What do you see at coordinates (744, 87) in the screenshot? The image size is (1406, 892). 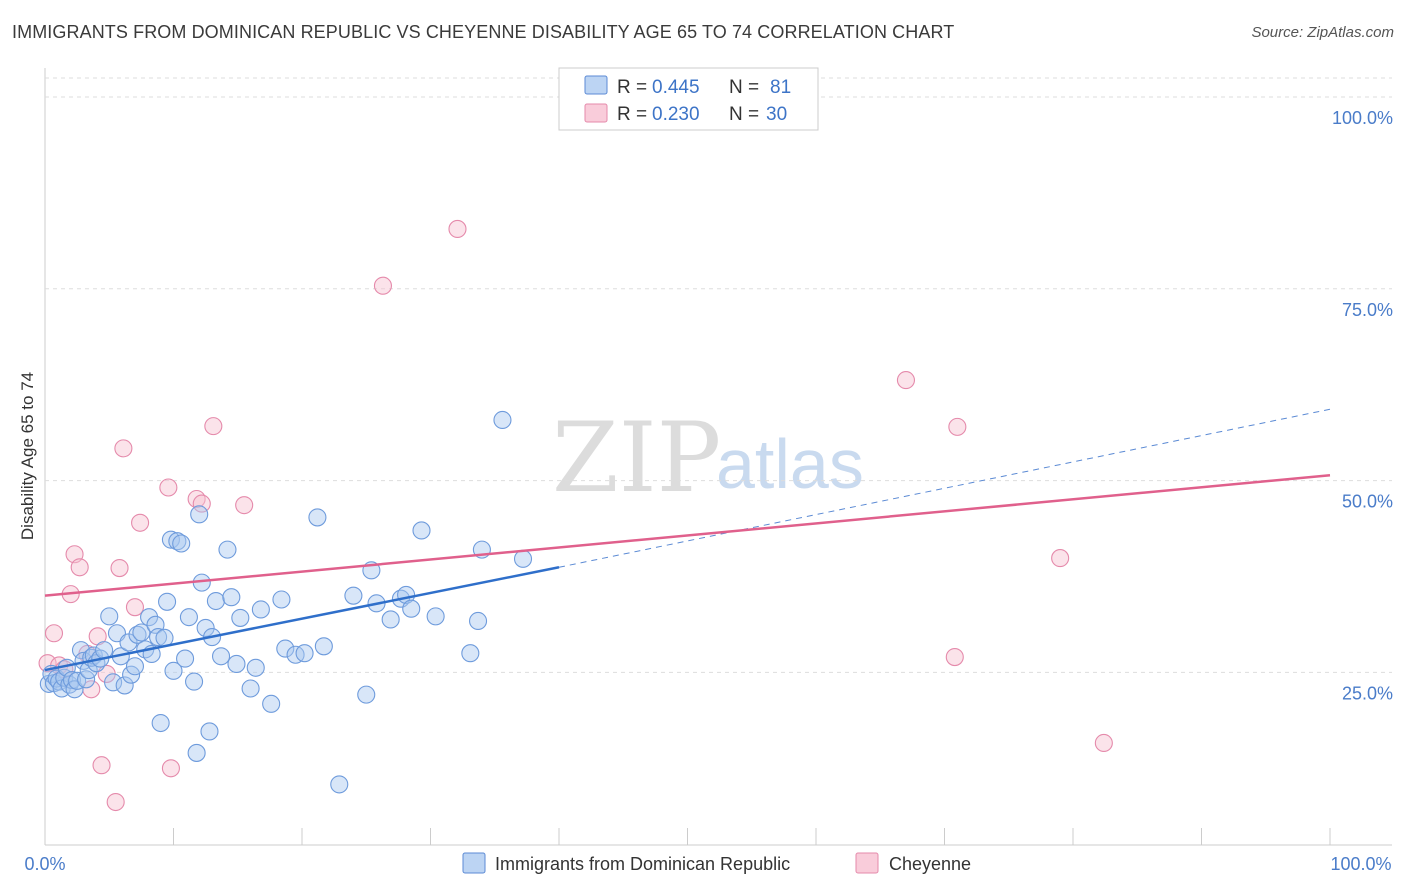 I see `legend-n-label-blue: N =` at bounding box center [744, 87].